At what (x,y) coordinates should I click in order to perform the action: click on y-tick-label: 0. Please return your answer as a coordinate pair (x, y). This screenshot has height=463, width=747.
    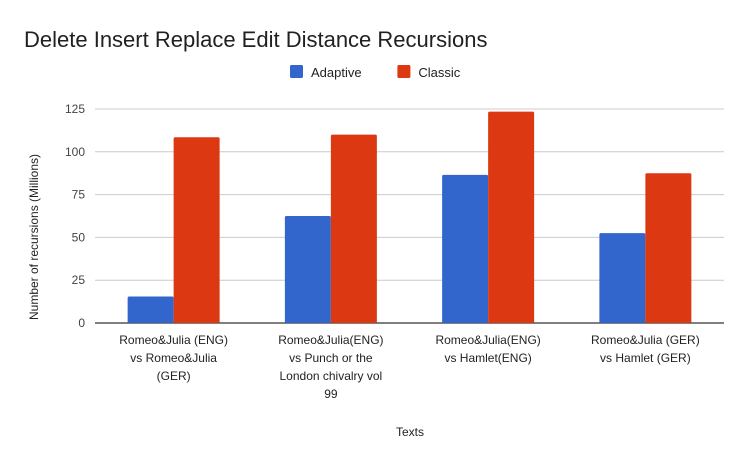
    Looking at the image, I should click on (81, 323).